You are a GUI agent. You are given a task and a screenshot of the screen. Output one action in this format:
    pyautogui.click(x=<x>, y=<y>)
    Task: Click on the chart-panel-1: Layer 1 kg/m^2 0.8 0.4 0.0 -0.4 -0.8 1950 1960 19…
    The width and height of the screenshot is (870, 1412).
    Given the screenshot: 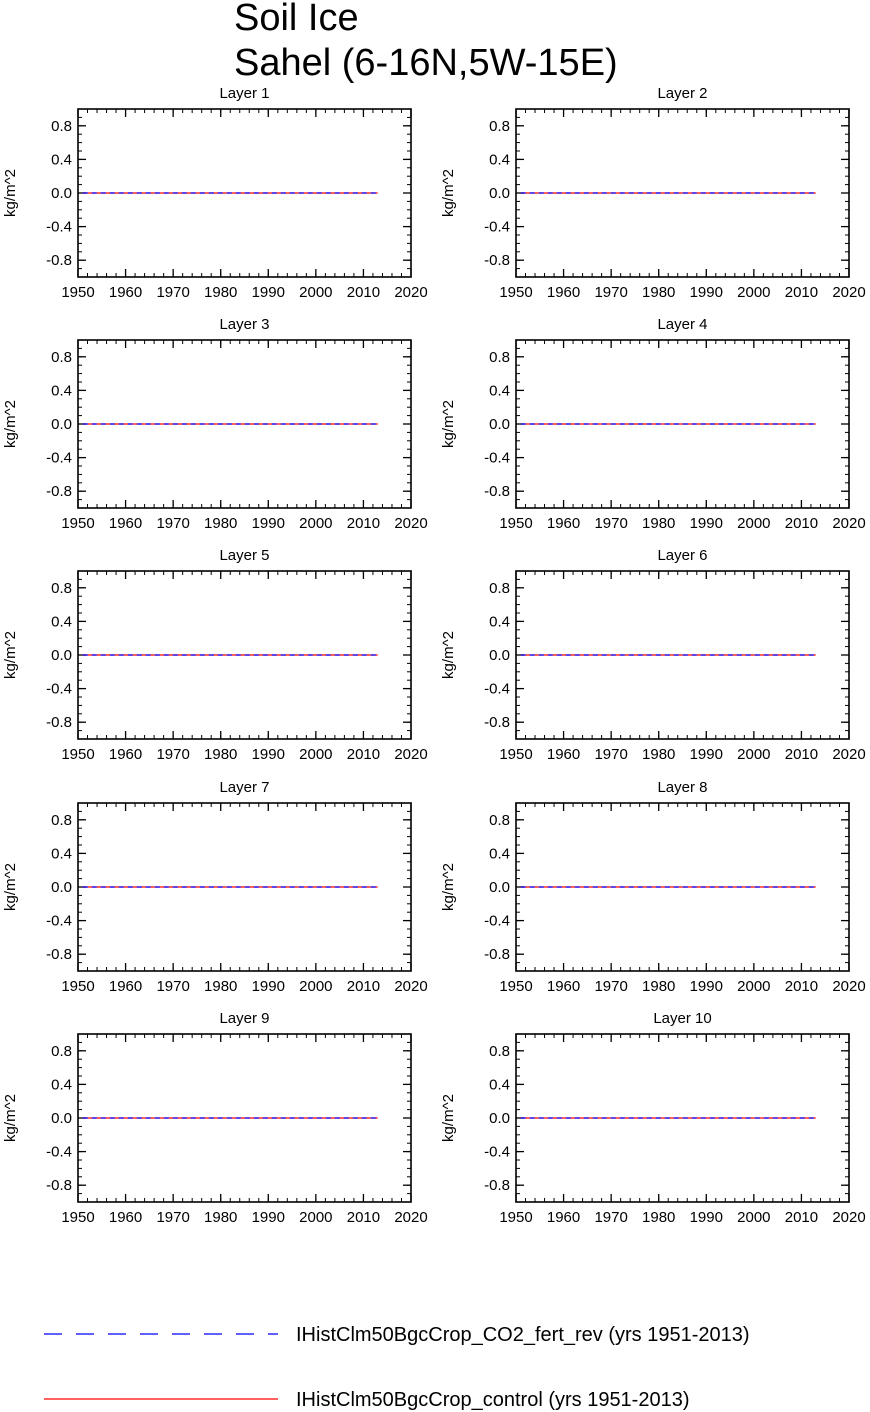 What is the action you would take?
    pyautogui.click(x=215, y=193)
    